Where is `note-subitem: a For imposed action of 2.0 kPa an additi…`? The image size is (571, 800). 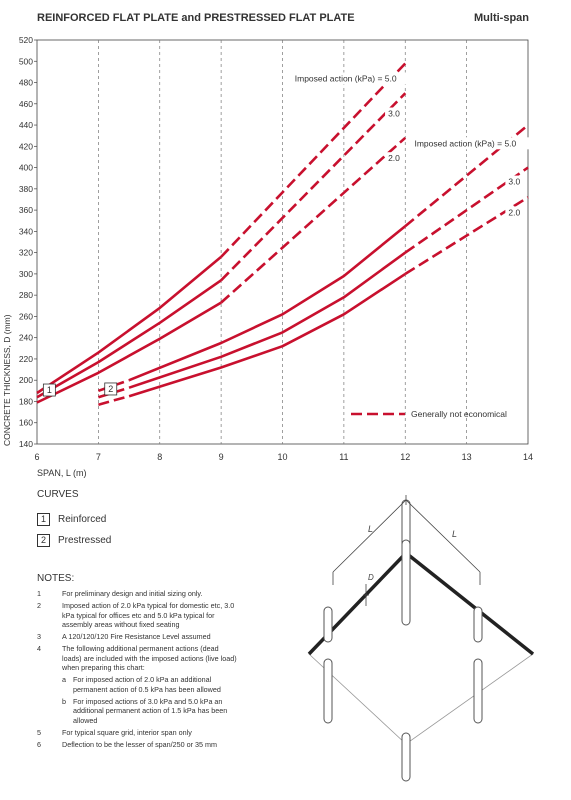
note-subitem: a For imposed action of 2.0 kPa an additi… is located at coordinates (141, 684).